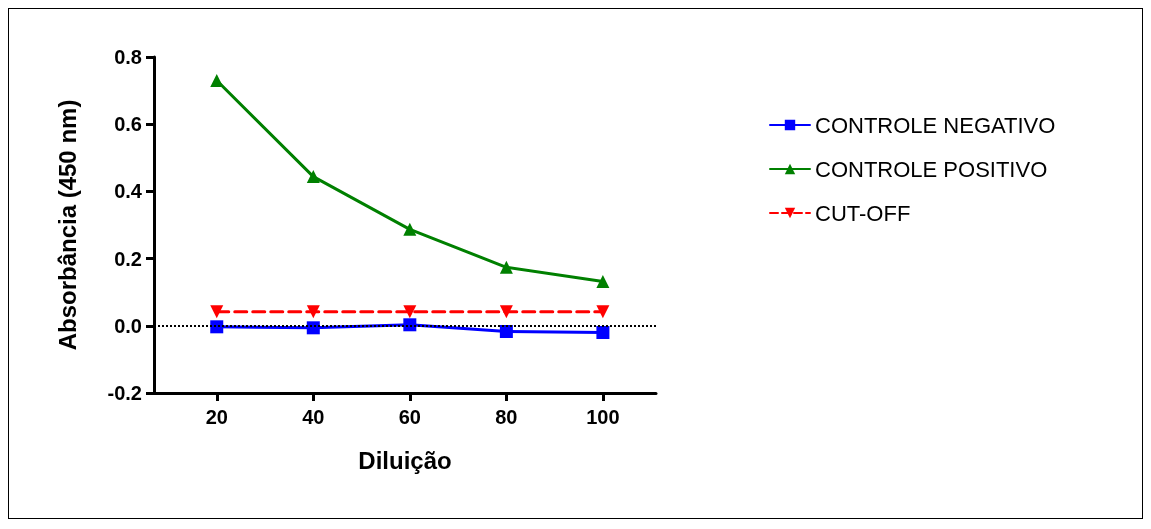 This screenshot has height=529, width=1151. What do you see at coordinates (313, 417) in the screenshot?
I see `x-tick-label: 40` at bounding box center [313, 417].